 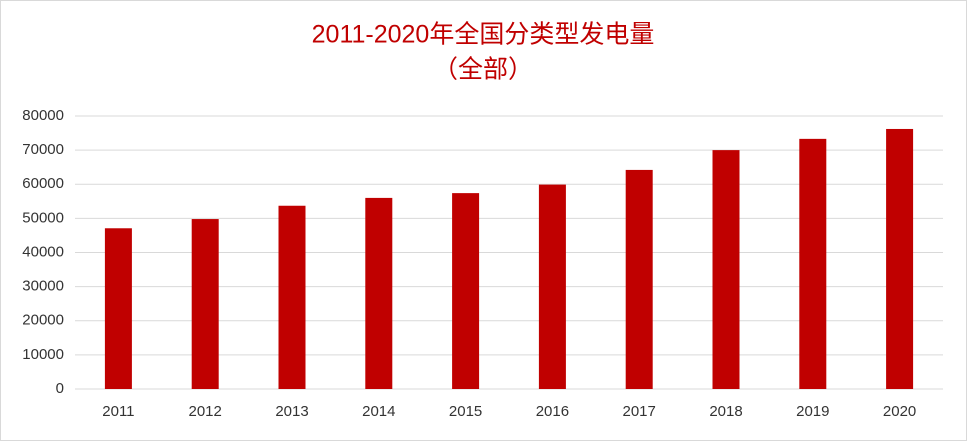 I want to click on x-tick-label: 2020, so click(x=899, y=411).